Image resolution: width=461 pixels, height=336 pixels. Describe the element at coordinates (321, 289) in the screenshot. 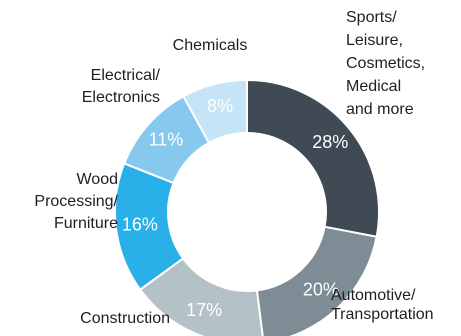

I see `slice-value-label: 20%` at that location.